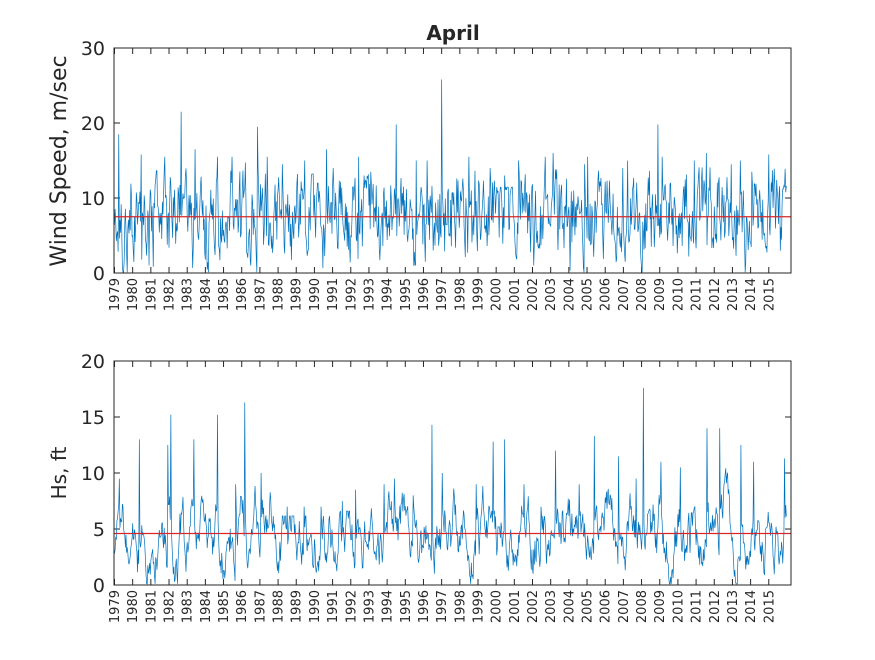  I want to click on y-axis-label-wind-speed: Wind Speed, m/sec, so click(59, 160).